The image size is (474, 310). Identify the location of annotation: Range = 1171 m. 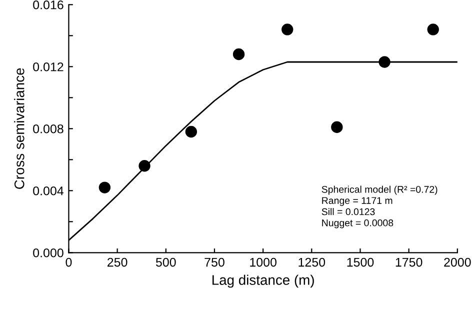
(357, 201).